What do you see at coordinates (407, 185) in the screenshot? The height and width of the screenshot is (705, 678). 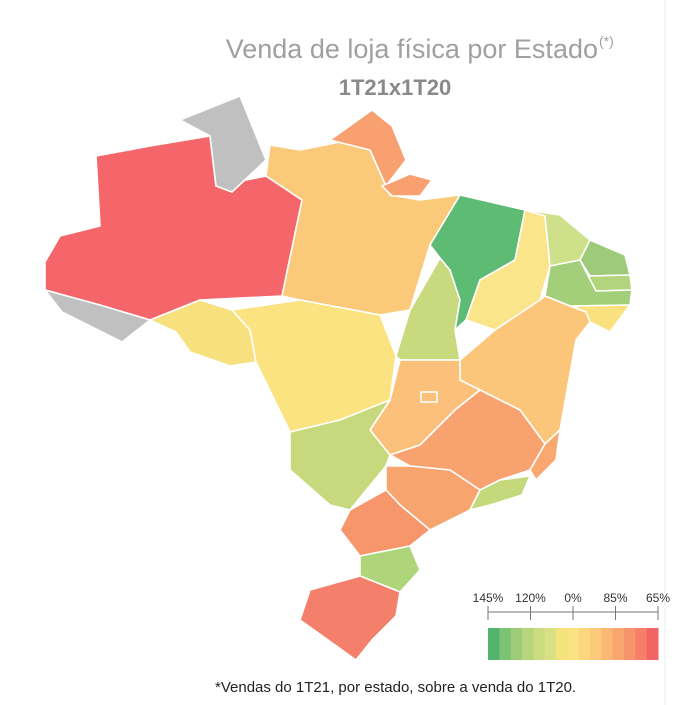 I see `island-marajo` at bounding box center [407, 185].